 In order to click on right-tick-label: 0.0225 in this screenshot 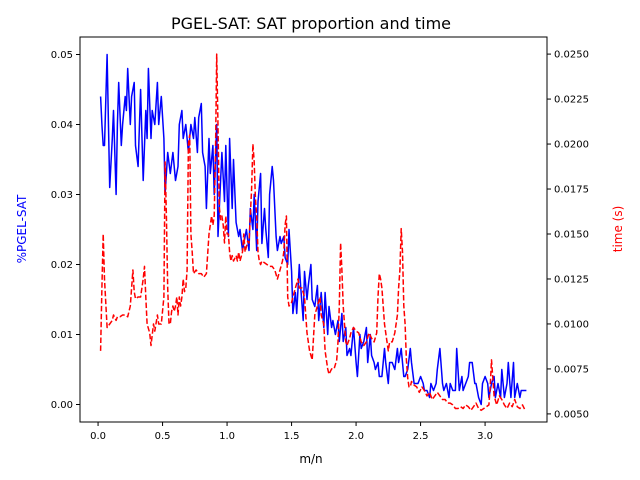, I will do `click(571, 100)`.